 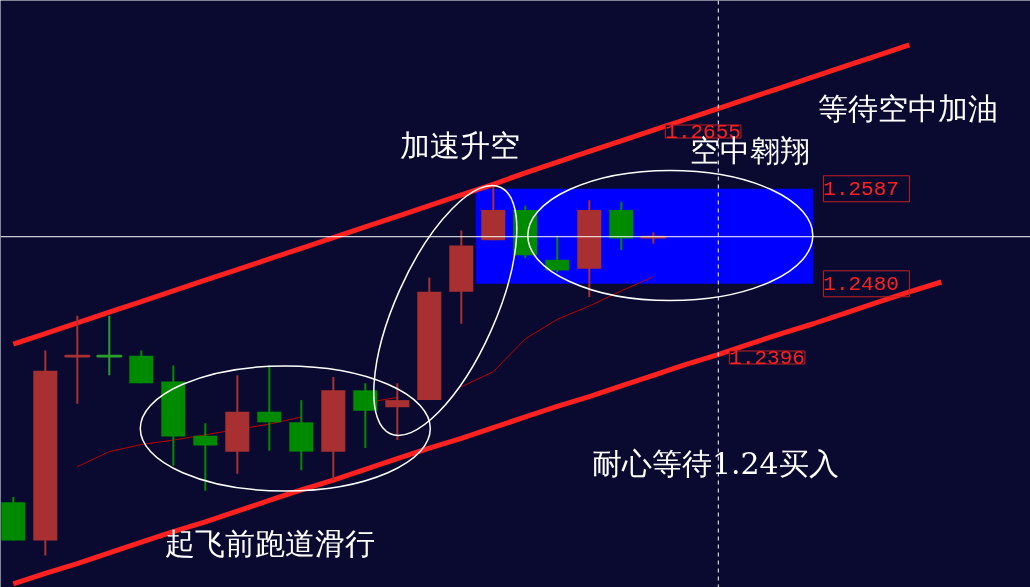 I want to click on annotation: 1.2396, so click(x=767, y=358).